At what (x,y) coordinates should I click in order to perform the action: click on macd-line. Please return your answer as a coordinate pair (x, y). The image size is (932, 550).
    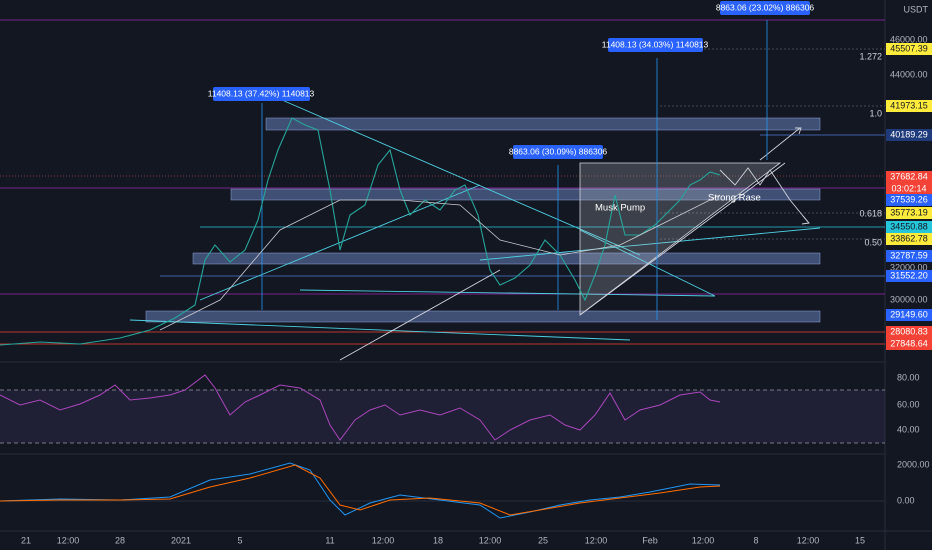
    Looking at the image, I should click on (360, 490).